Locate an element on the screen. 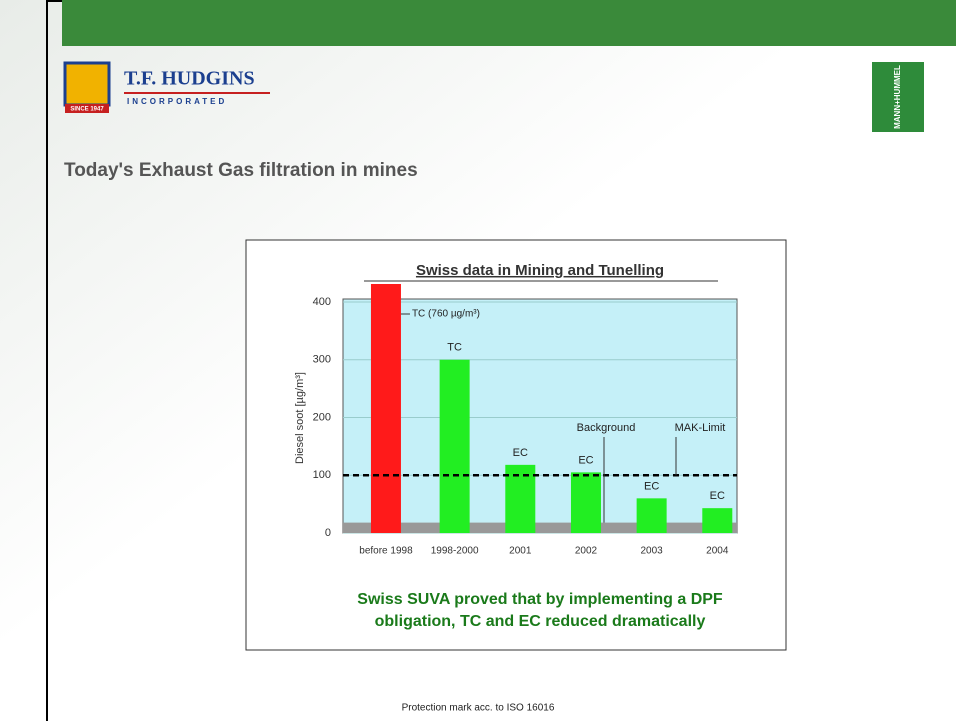 This screenshot has width=956, height=726. background-label: Background is located at coordinates (606, 428).